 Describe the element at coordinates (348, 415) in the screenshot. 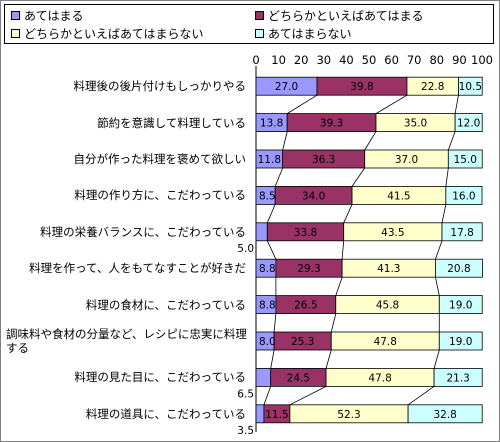

I see `data-label: 52.3` at that location.